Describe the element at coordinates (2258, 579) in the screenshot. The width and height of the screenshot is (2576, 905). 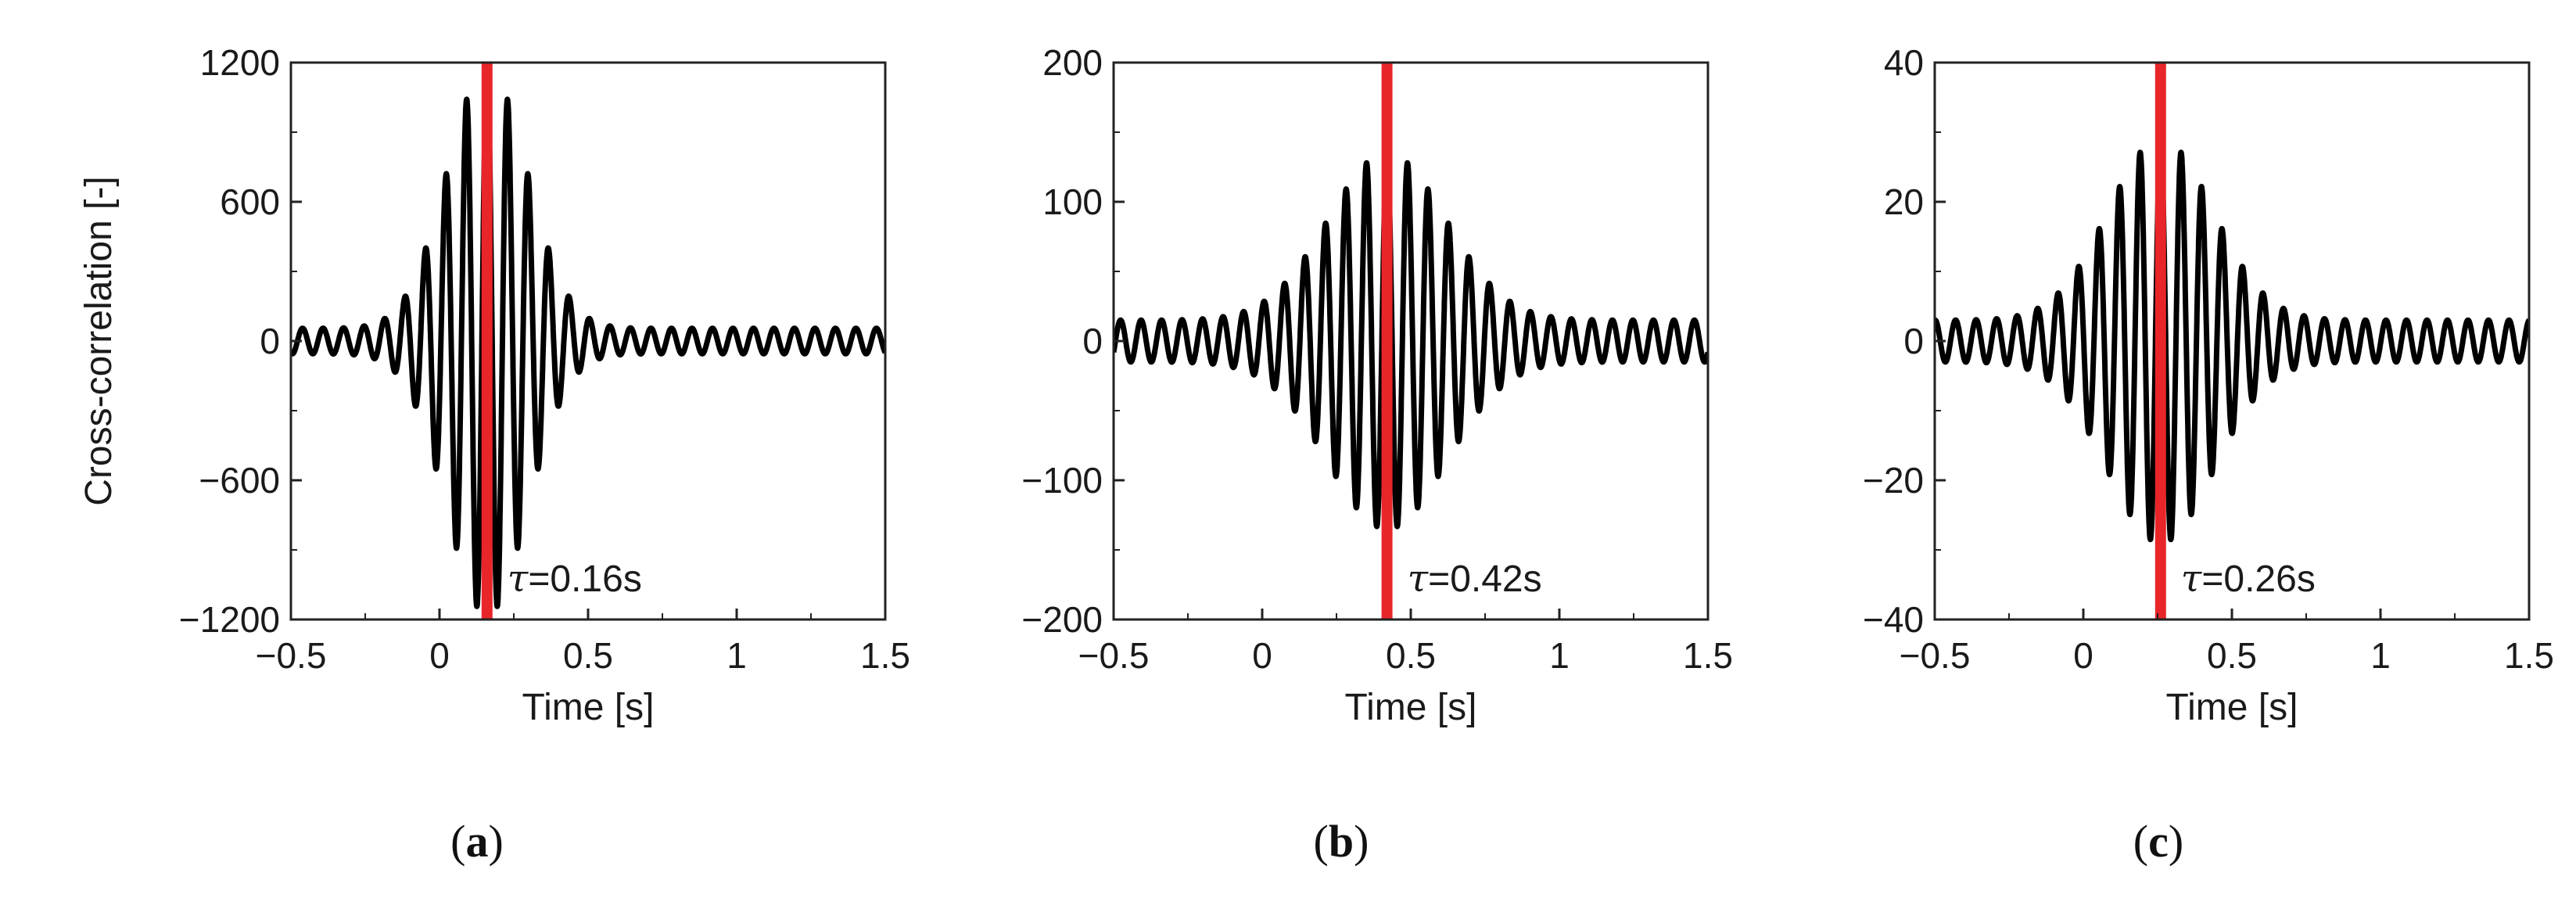
I see `tau-value: =0.26s` at that location.